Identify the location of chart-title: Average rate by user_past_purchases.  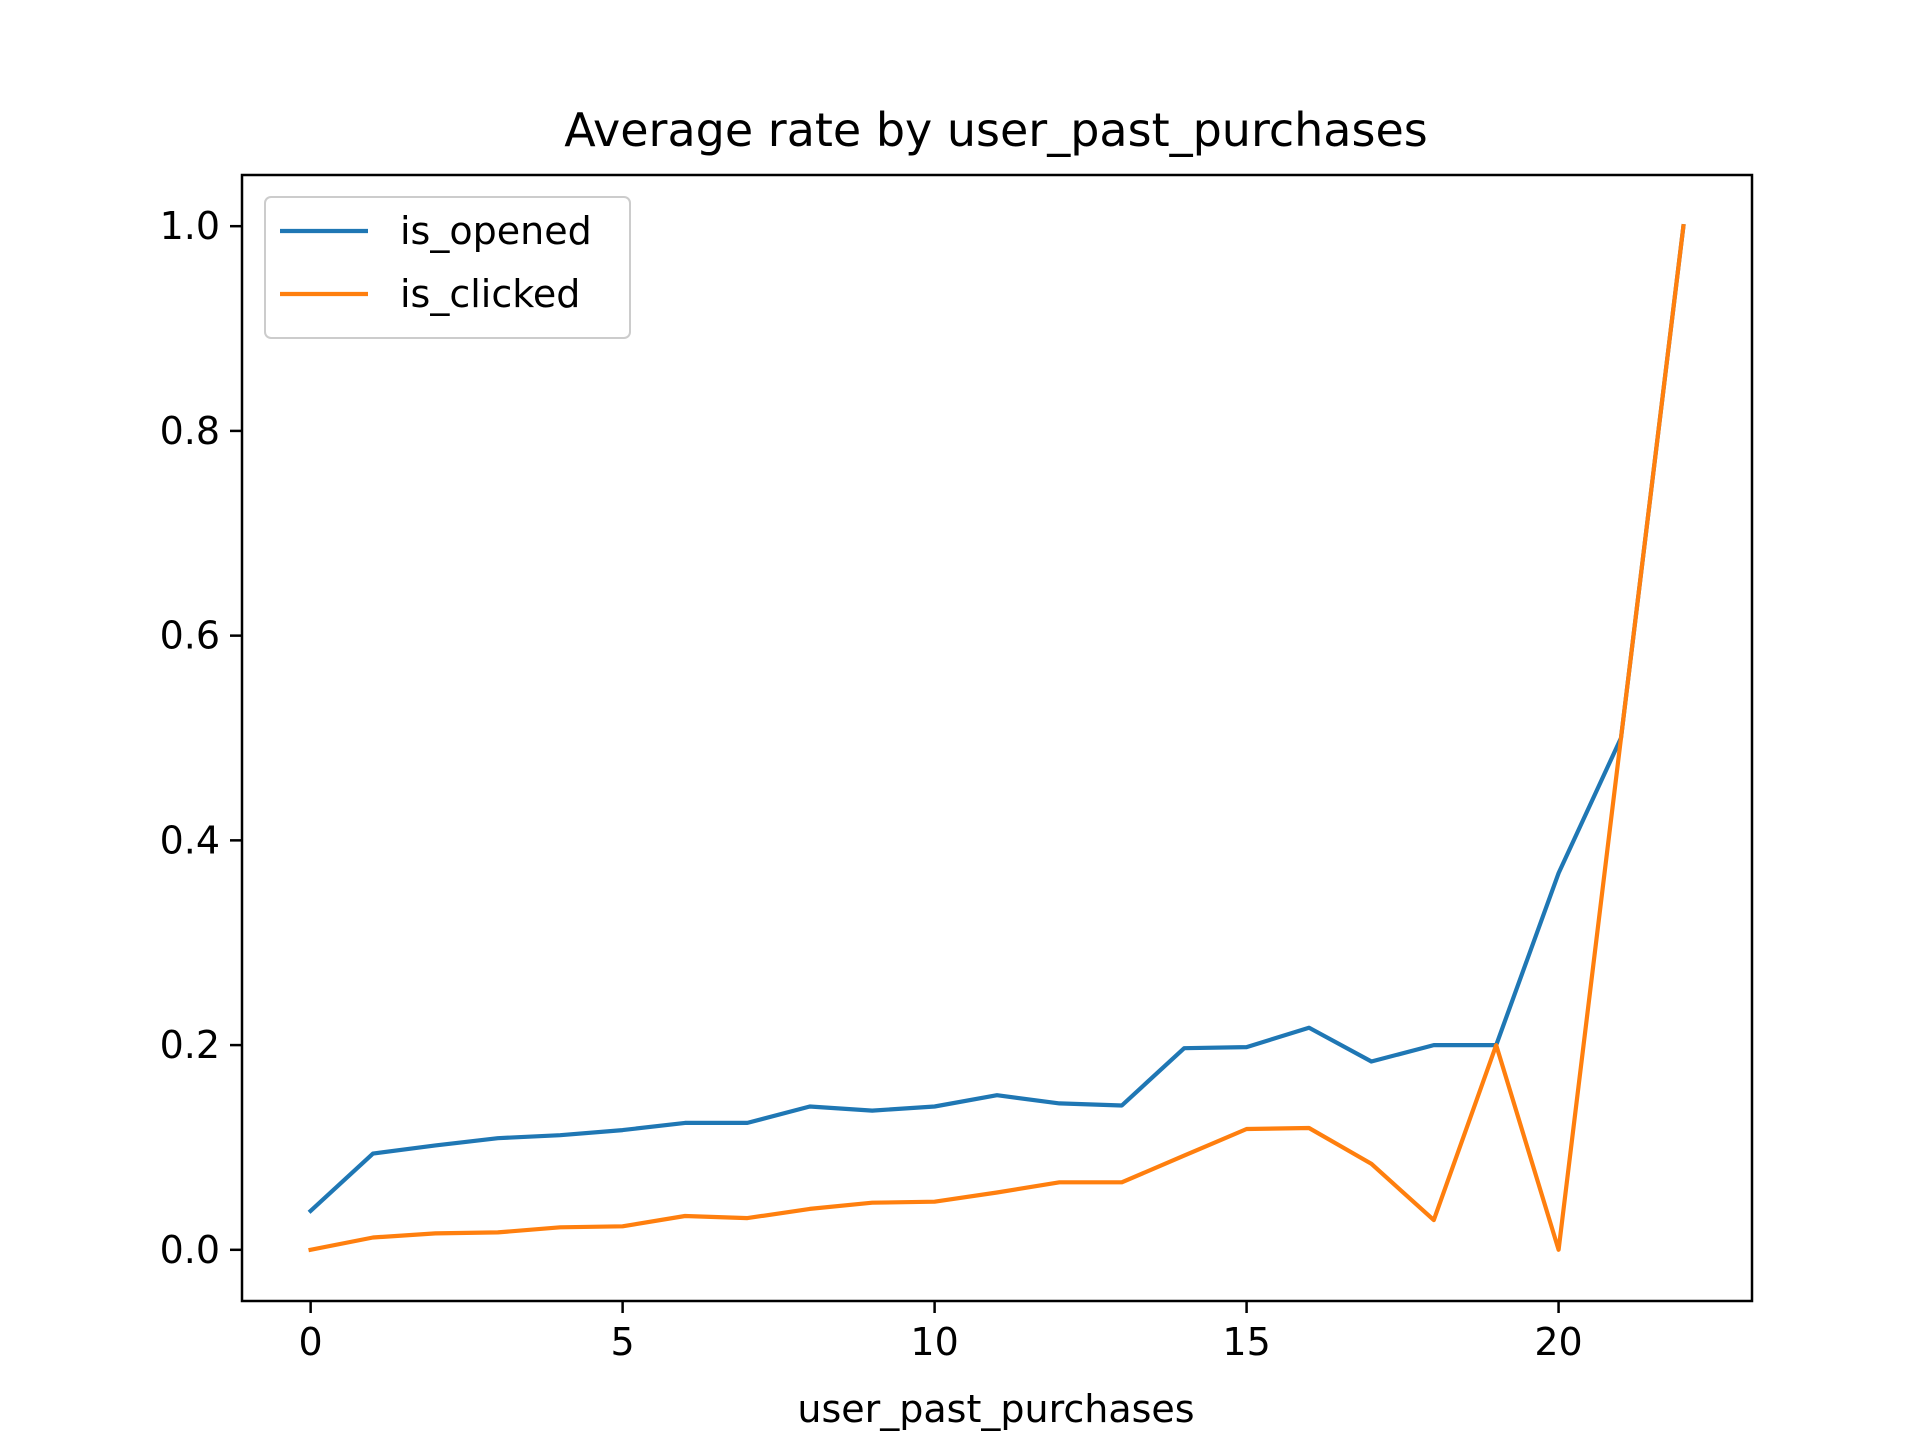
(995, 130).